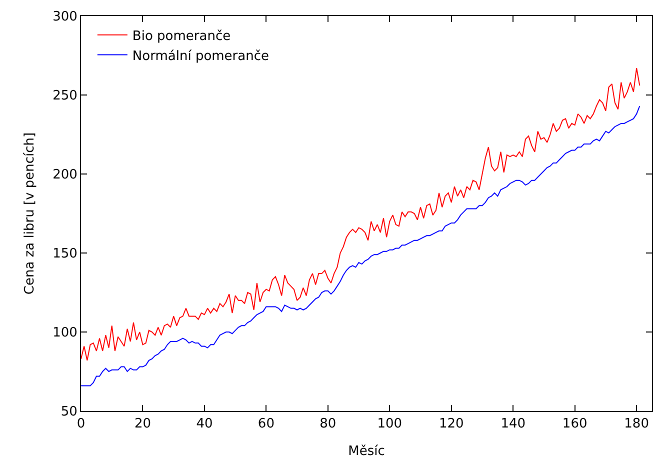 This screenshot has height=466, width=654. I want to click on x-axis-title: Měsíc, so click(366, 452).